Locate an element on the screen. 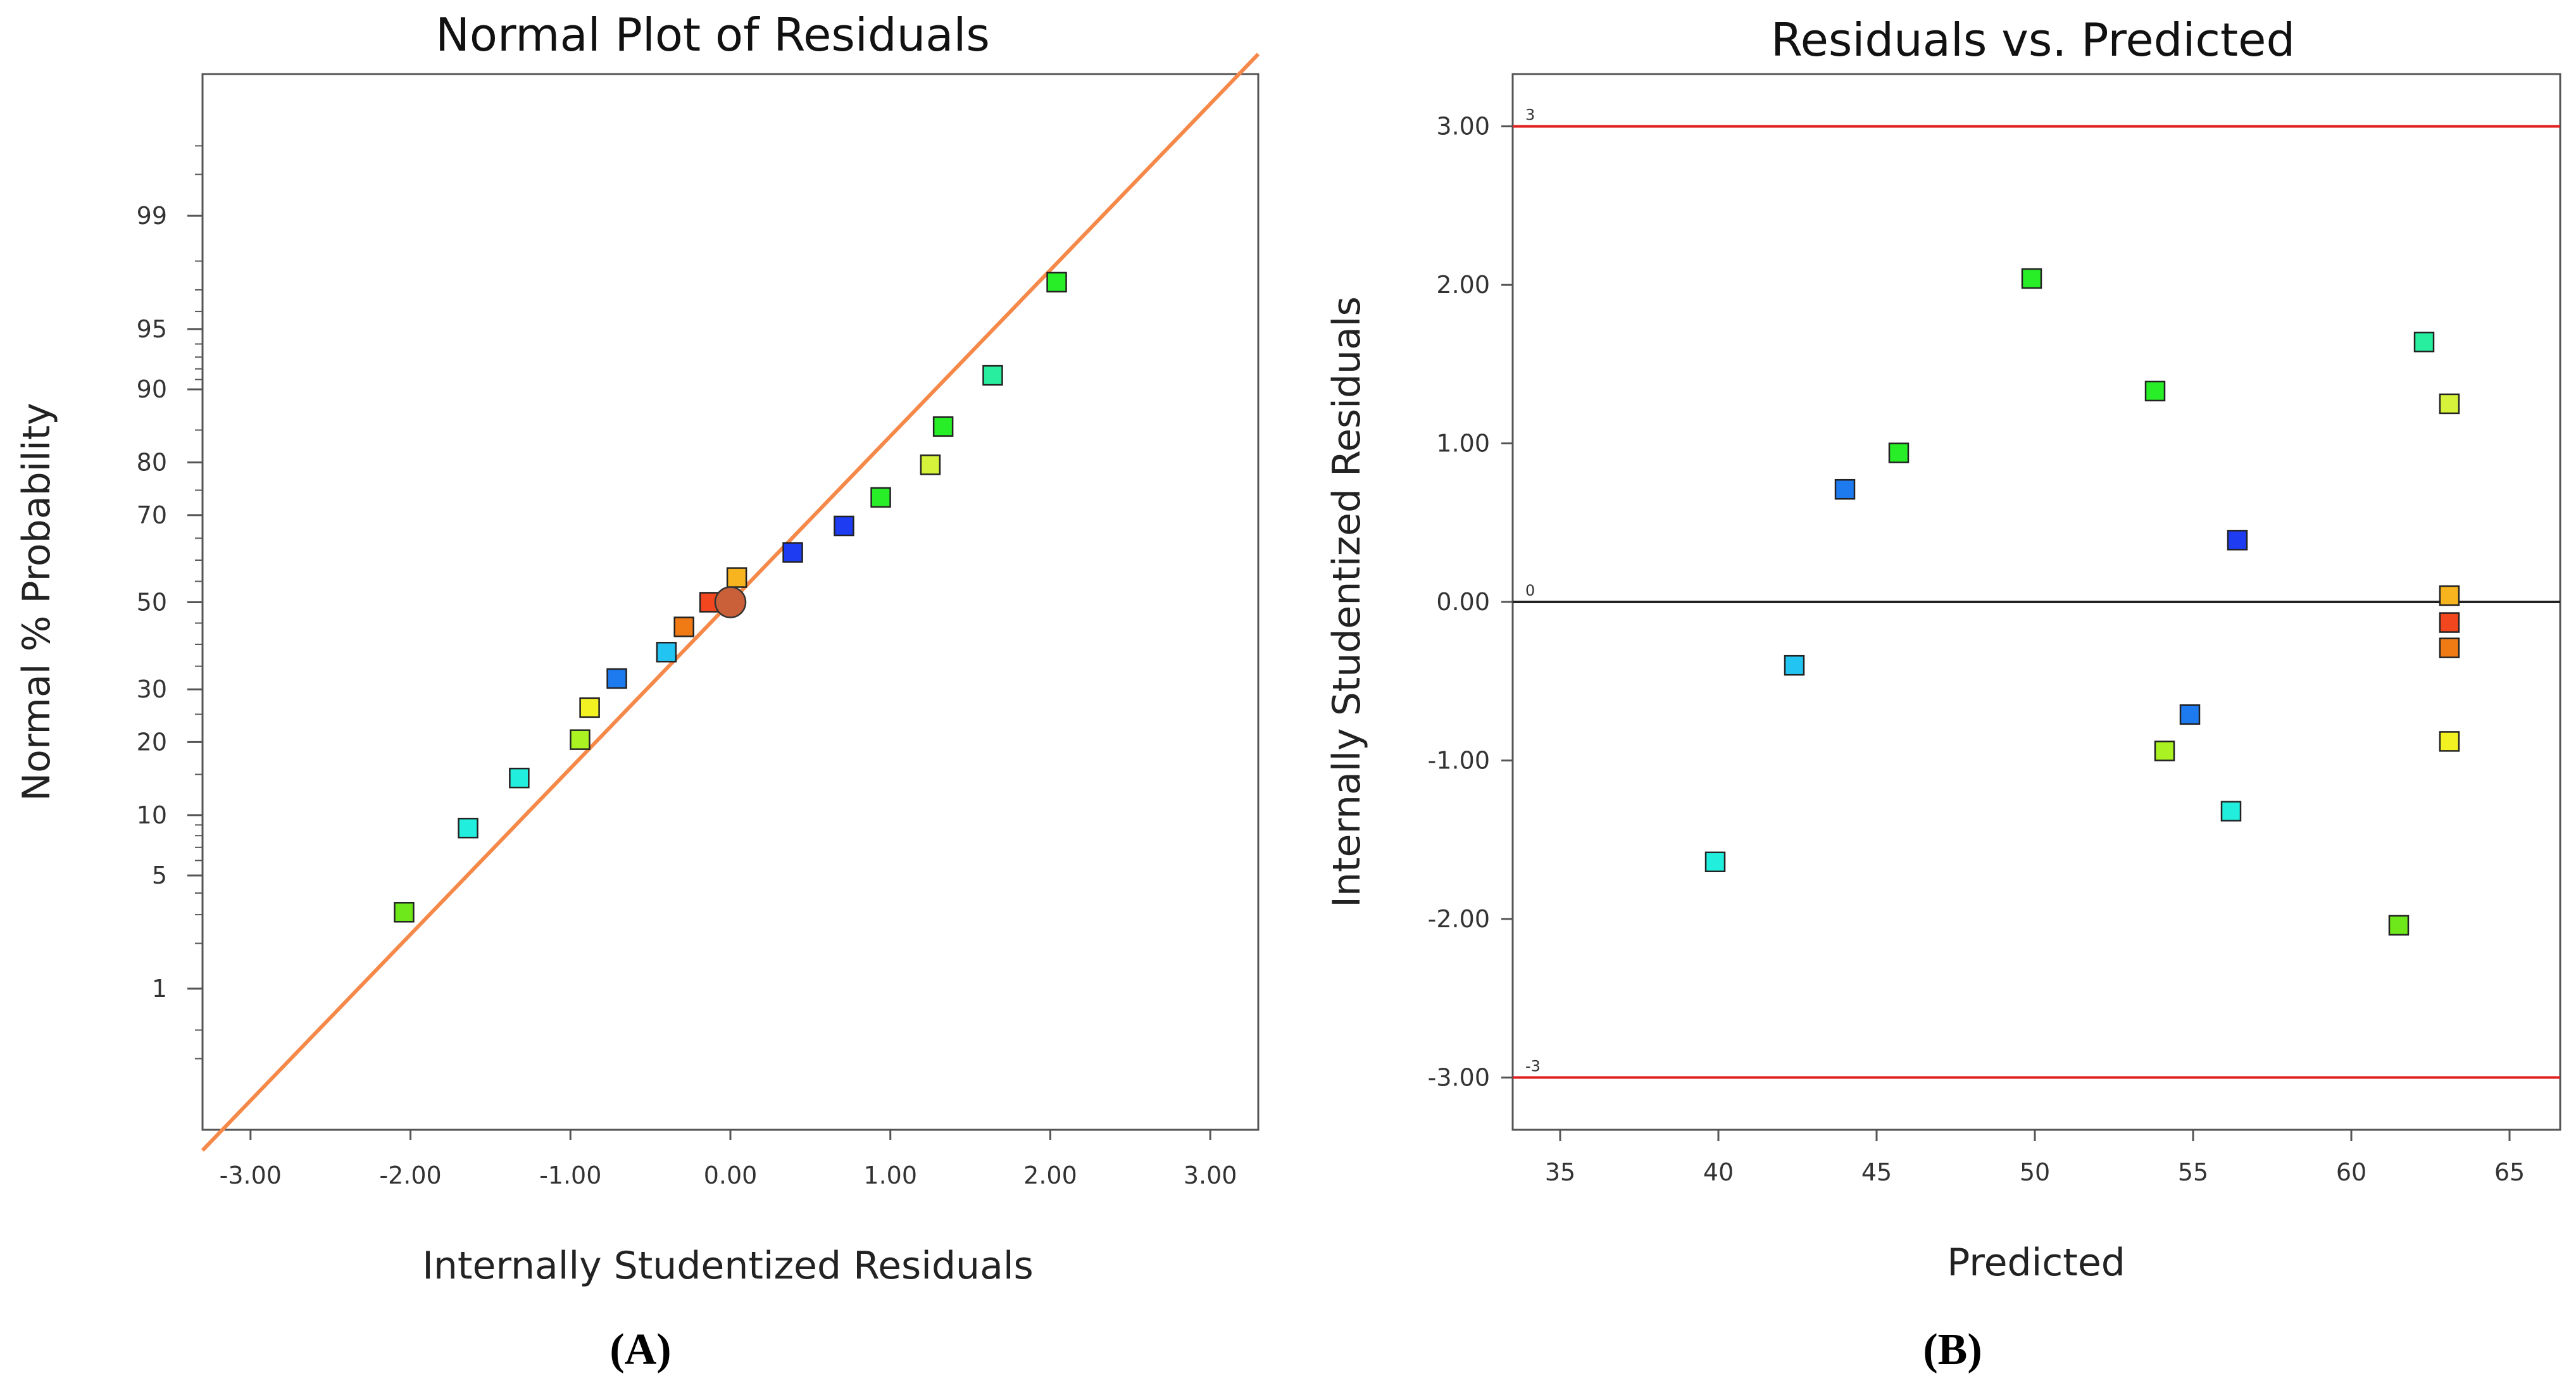 The image size is (2576, 1395). y-tick-label-a: 1 is located at coordinates (159, 989).